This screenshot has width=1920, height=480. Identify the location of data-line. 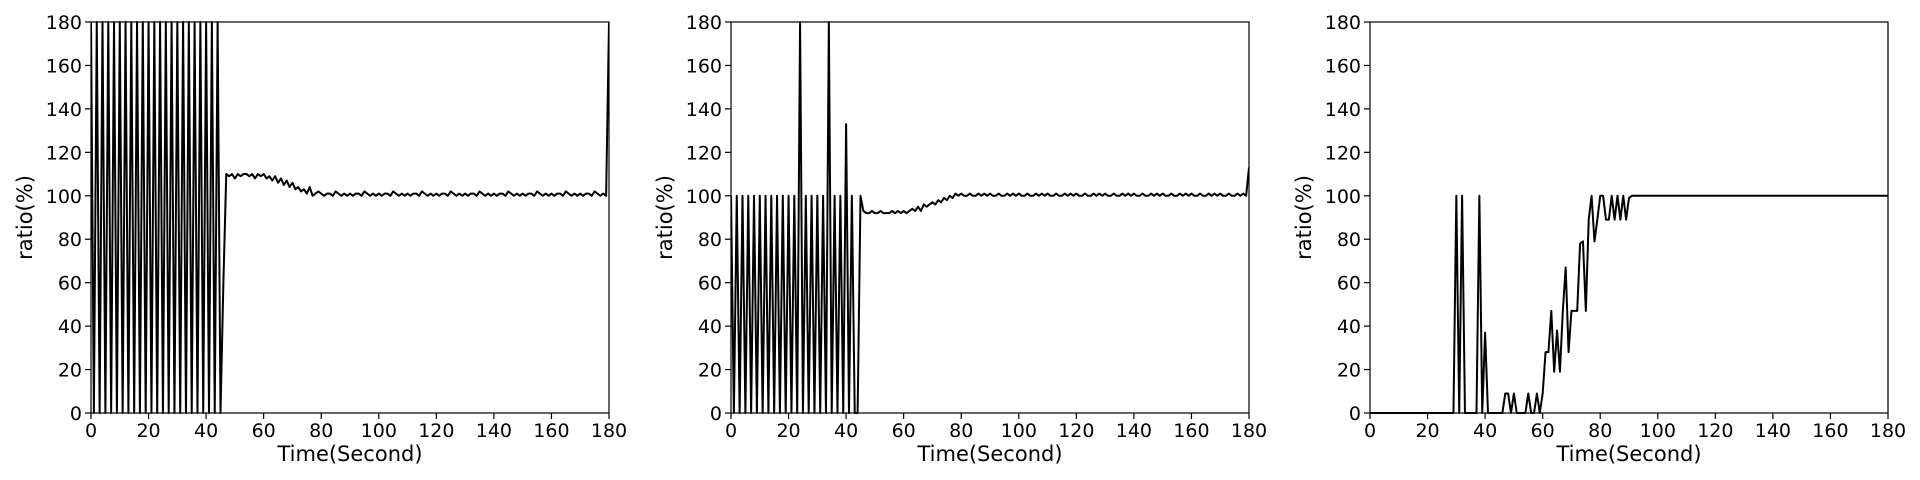
(1629, 304).